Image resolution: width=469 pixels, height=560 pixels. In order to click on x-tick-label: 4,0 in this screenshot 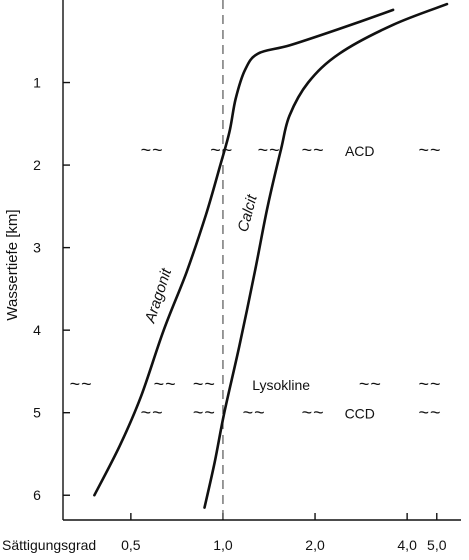, I will do `click(407, 545)`.